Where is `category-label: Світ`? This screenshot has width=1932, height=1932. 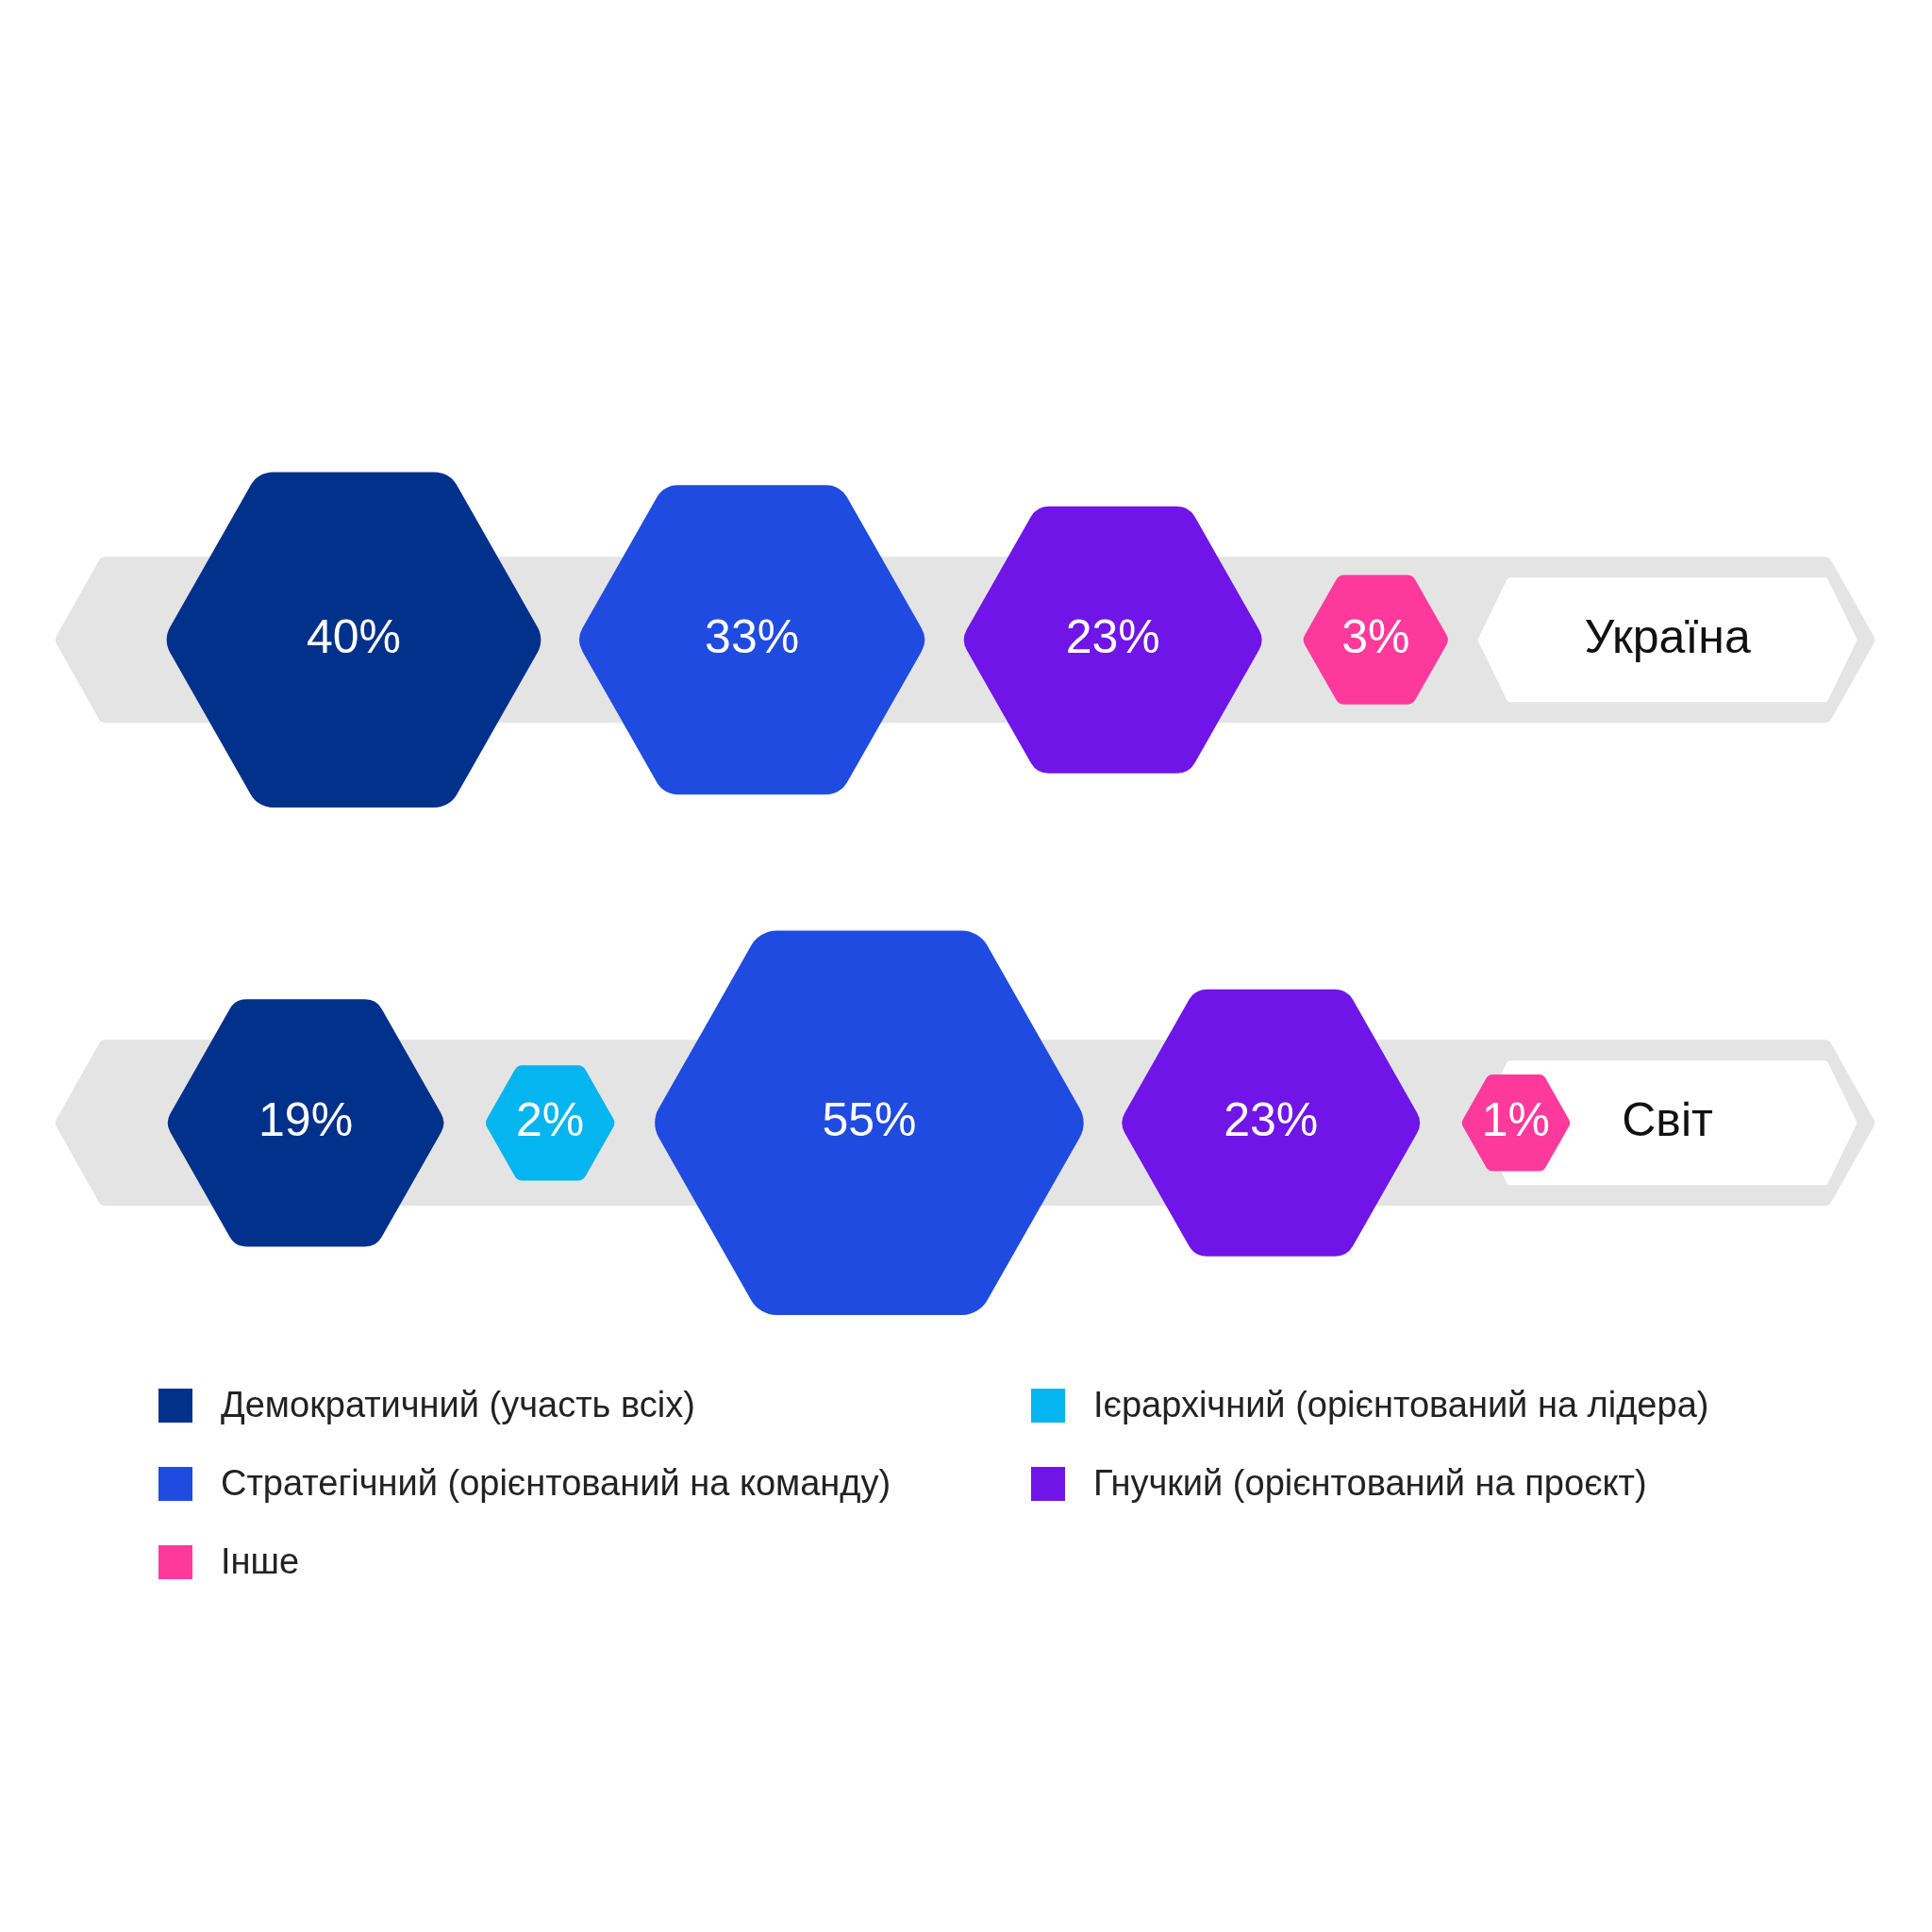
category-label: Світ is located at coordinates (1667, 1120).